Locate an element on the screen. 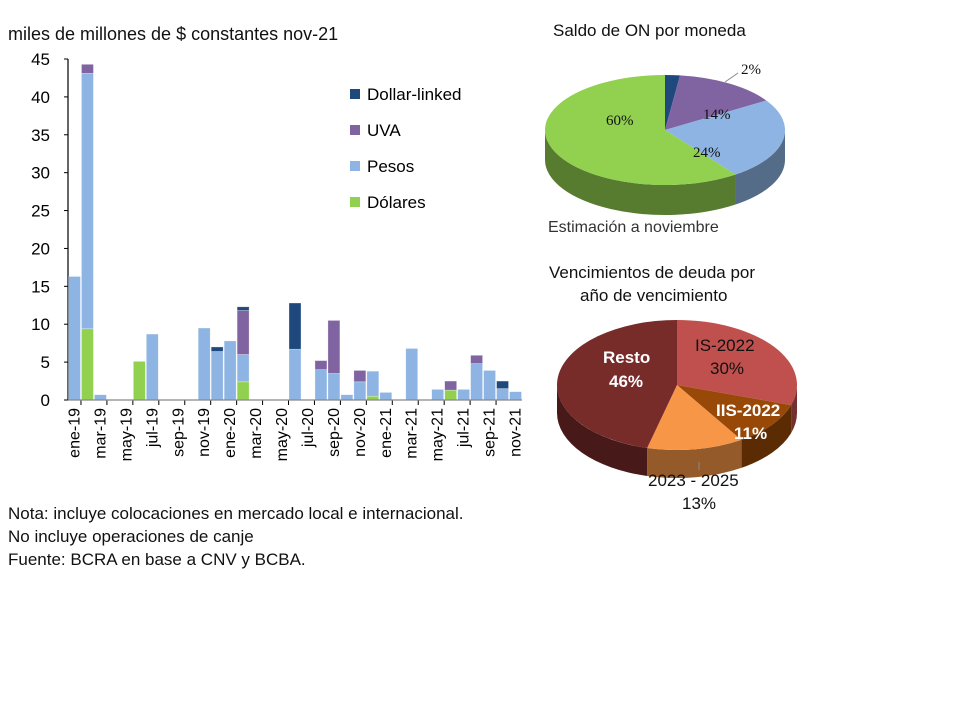  pie1-slice-uva is located at coordinates (716, 102).